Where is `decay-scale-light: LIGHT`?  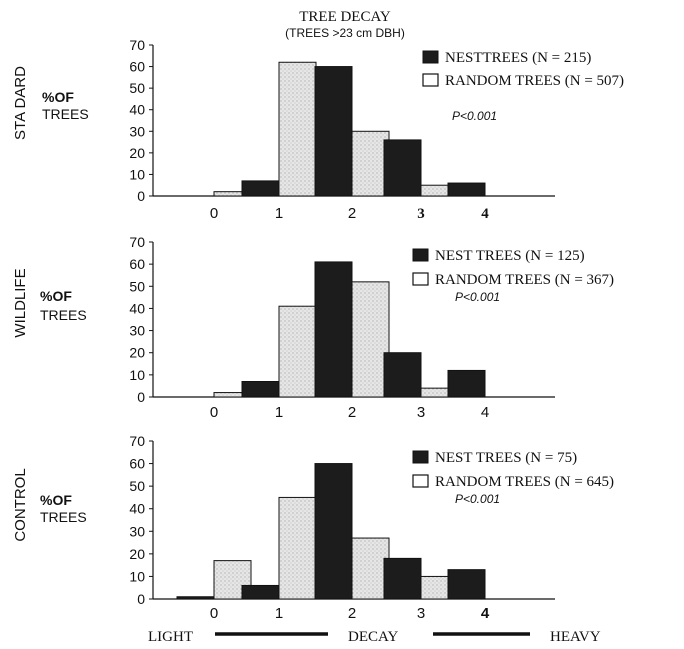
decay-scale-light: LIGHT is located at coordinates (170, 637).